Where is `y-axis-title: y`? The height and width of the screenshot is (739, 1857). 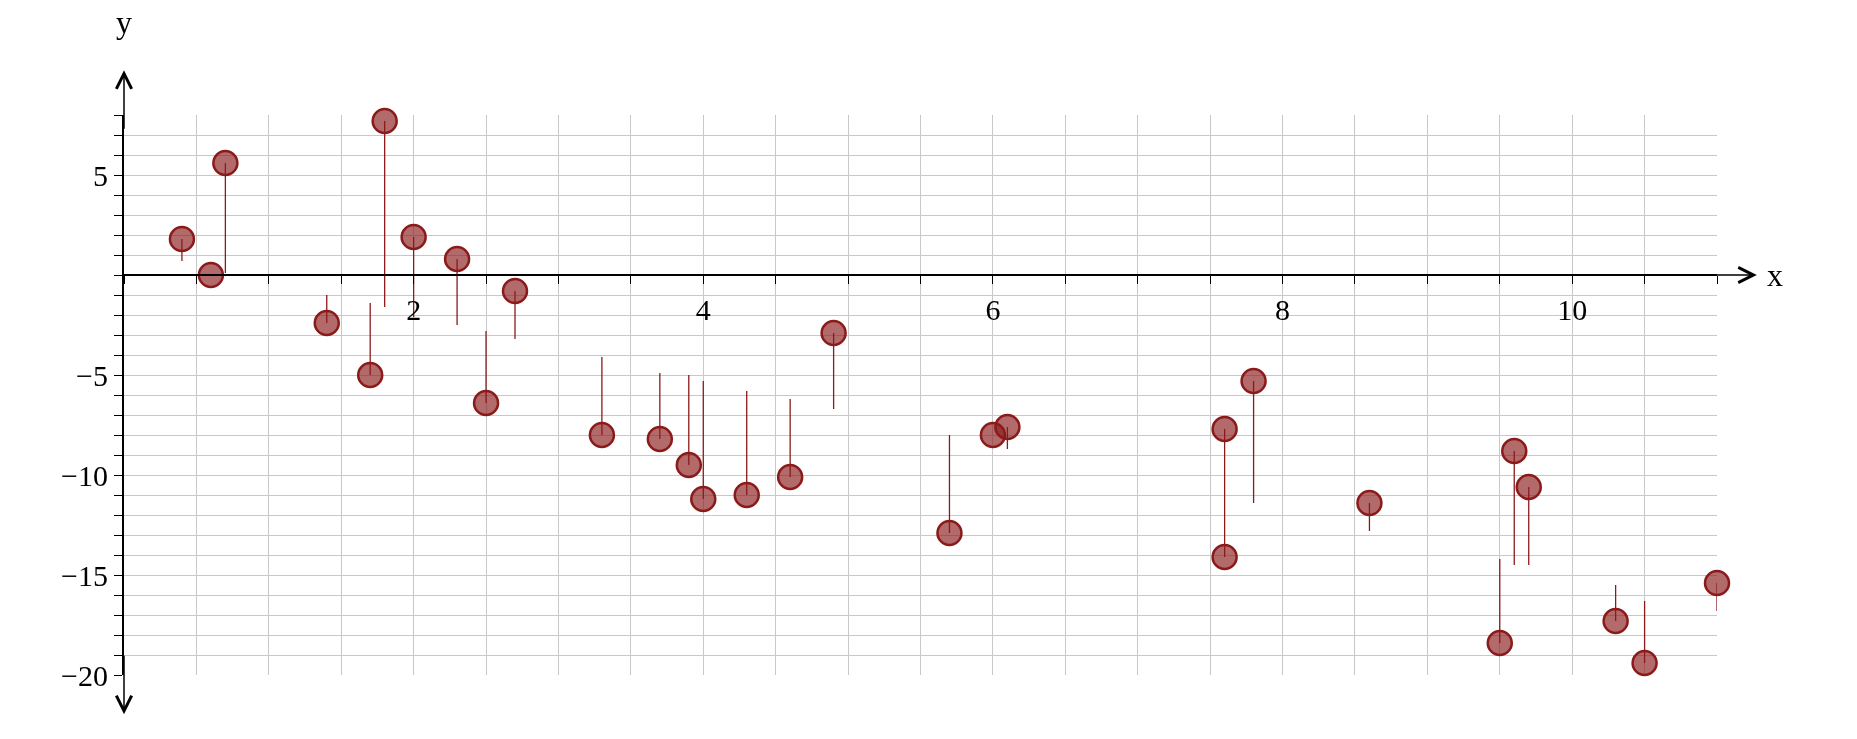 y-axis-title: y is located at coordinates (124, 22).